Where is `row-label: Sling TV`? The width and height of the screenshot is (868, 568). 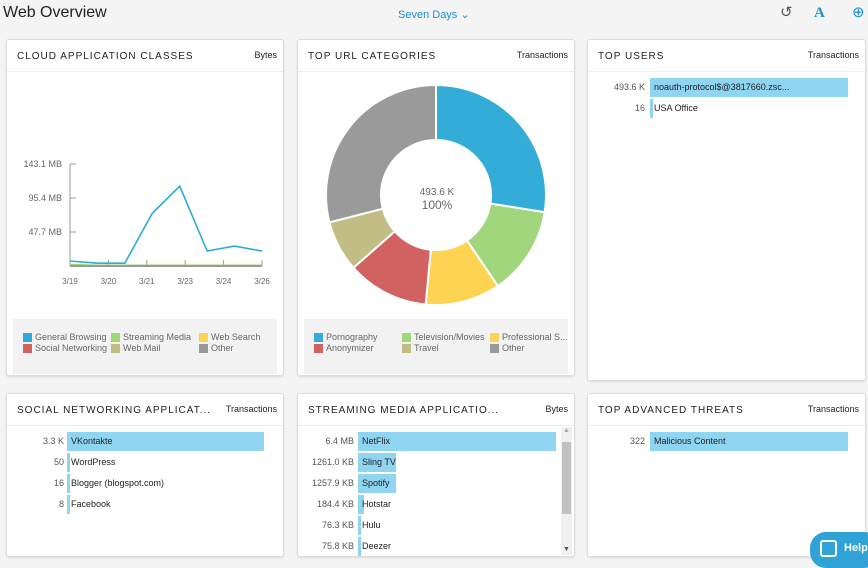
row-label: Sling TV is located at coordinates (379, 462).